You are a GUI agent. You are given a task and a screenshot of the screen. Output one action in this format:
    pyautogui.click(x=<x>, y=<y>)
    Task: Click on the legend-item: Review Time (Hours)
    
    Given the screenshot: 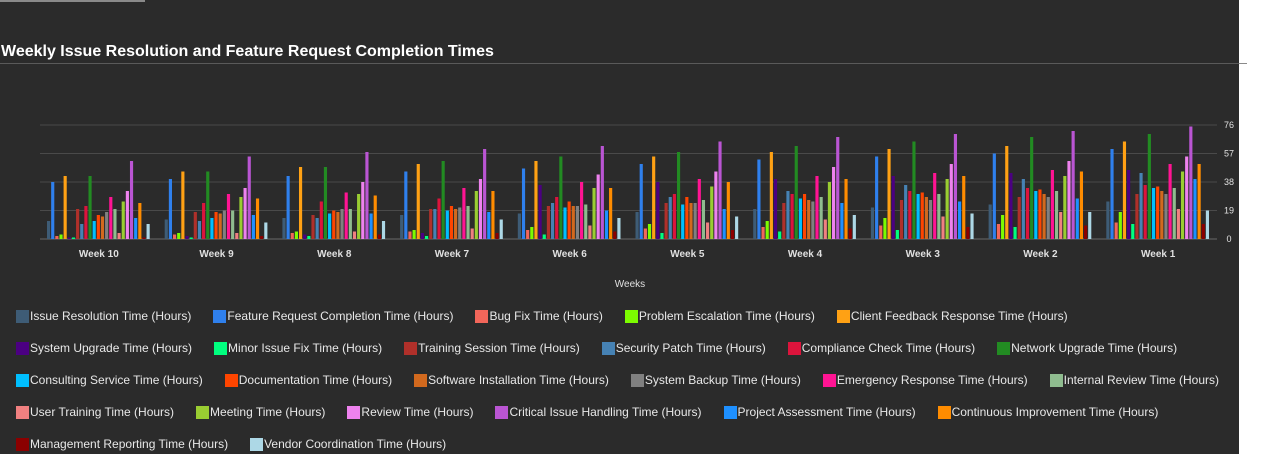 What is the action you would take?
    pyautogui.click(x=410, y=412)
    